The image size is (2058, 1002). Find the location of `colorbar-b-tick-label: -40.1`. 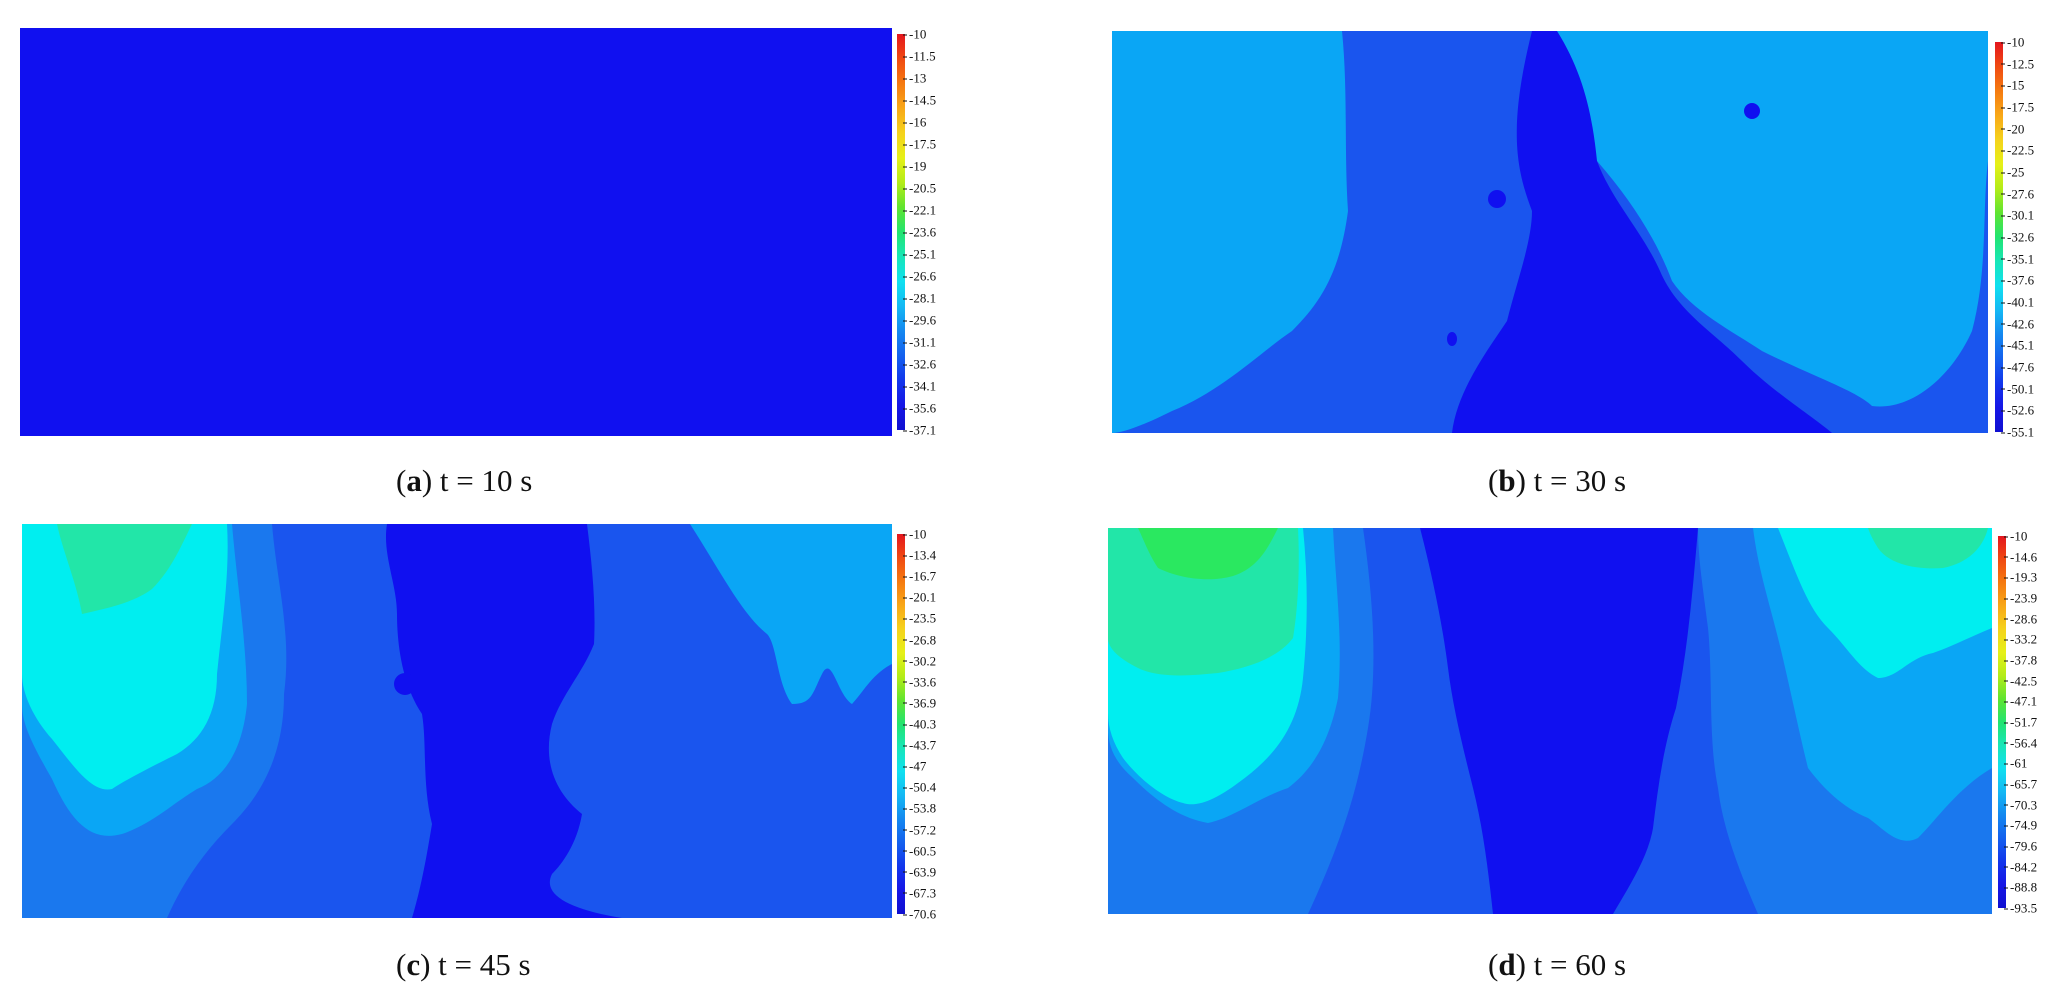

colorbar-b-tick-label: -40.1 is located at coordinates (2017, 302).